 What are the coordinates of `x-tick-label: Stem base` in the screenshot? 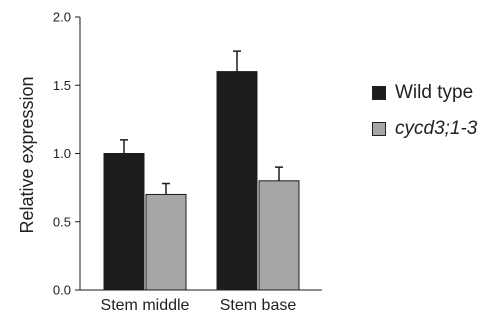 It's located at (258, 305).